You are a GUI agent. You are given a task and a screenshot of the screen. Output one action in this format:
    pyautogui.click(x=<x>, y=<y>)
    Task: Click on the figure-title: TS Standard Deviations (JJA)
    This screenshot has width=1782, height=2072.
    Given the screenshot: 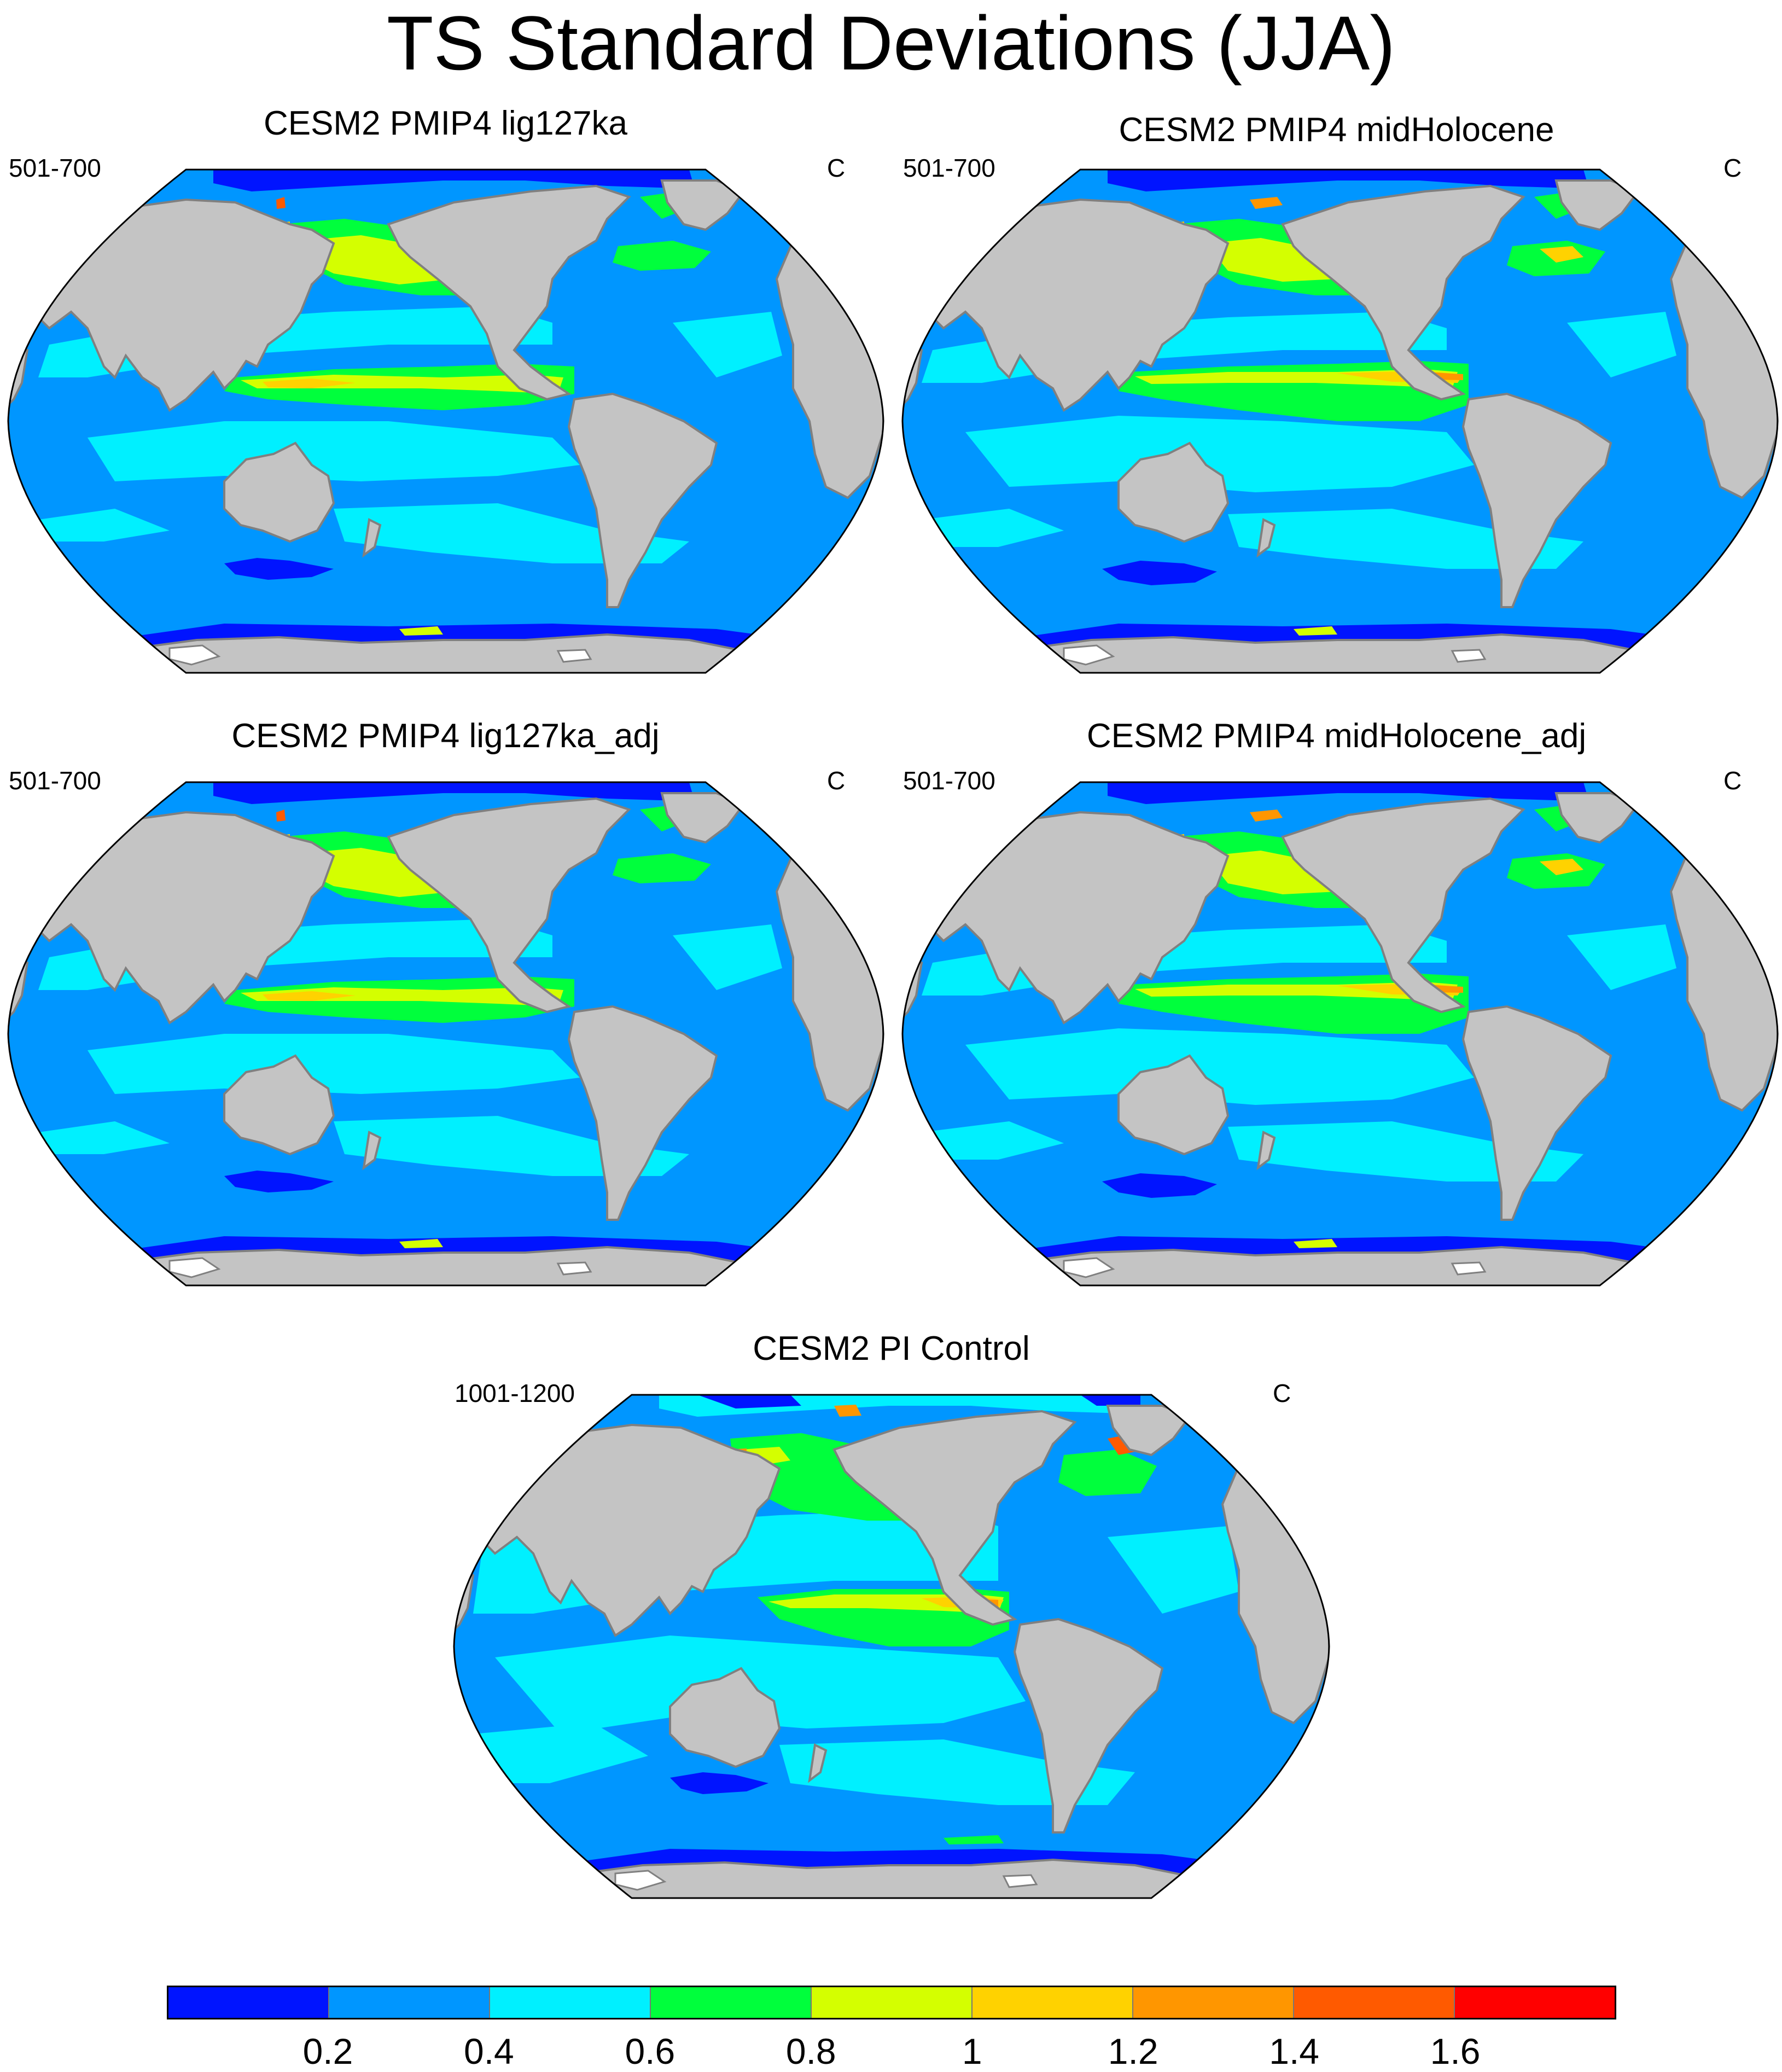 What is the action you would take?
    pyautogui.click(x=891, y=43)
    